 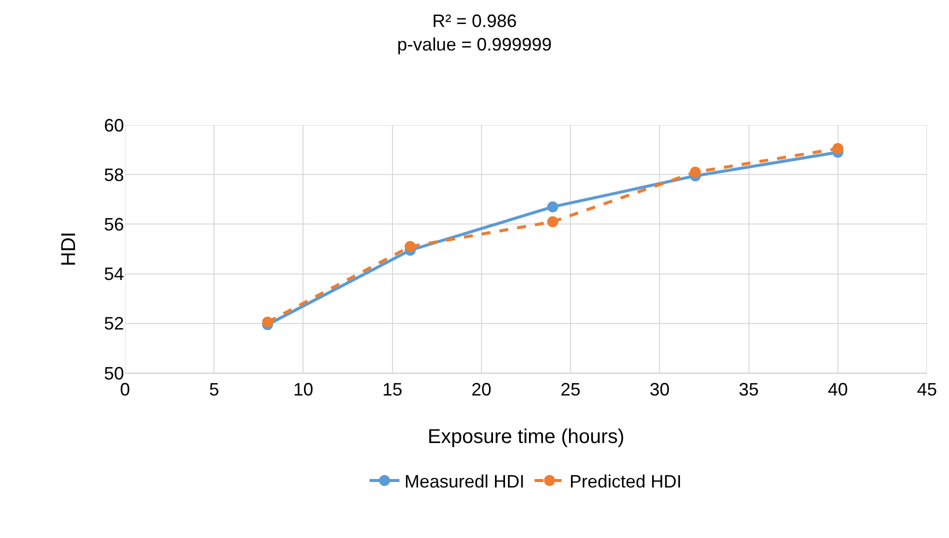 What do you see at coordinates (660, 390) in the screenshot?
I see `x-tick-label: 30` at bounding box center [660, 390].